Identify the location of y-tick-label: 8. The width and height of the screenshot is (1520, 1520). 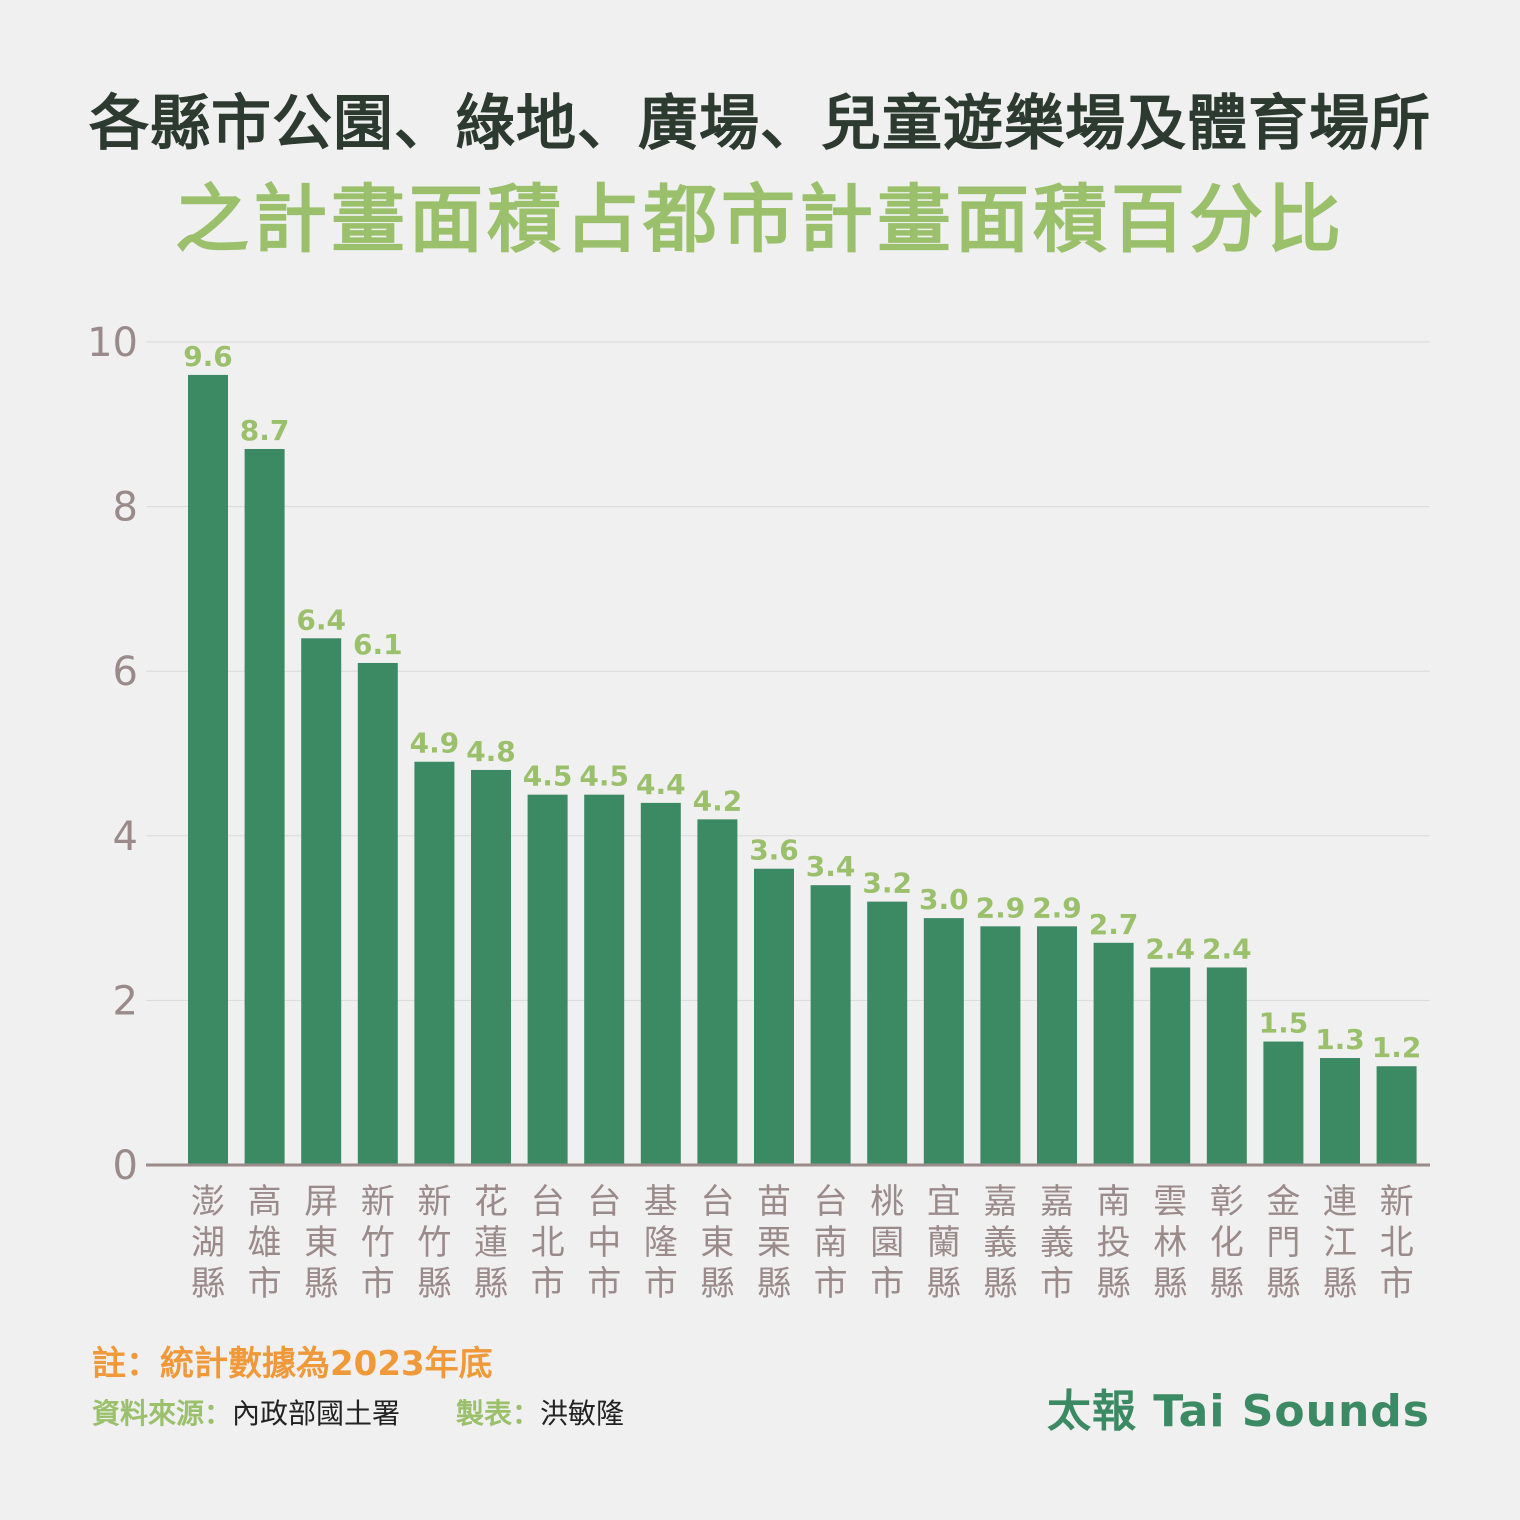
(125, 508).